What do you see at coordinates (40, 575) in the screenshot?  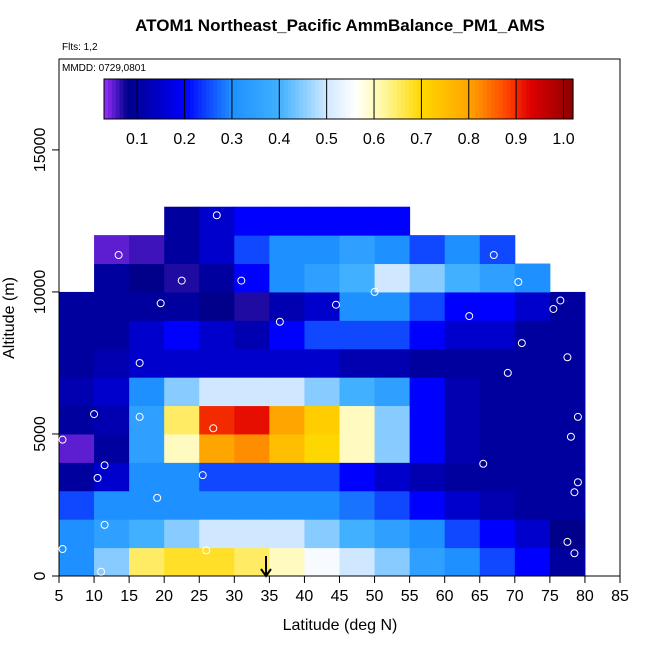 I see `y-tick-label: 0` at bounding box center [40, 575].